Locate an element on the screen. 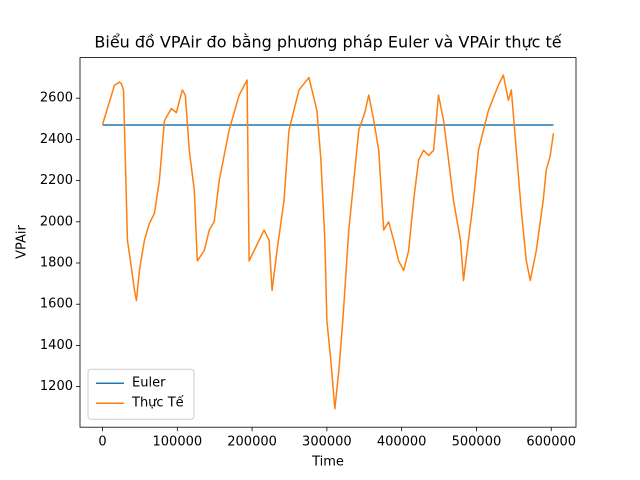  legend-box is located at coordinates (141, 394).